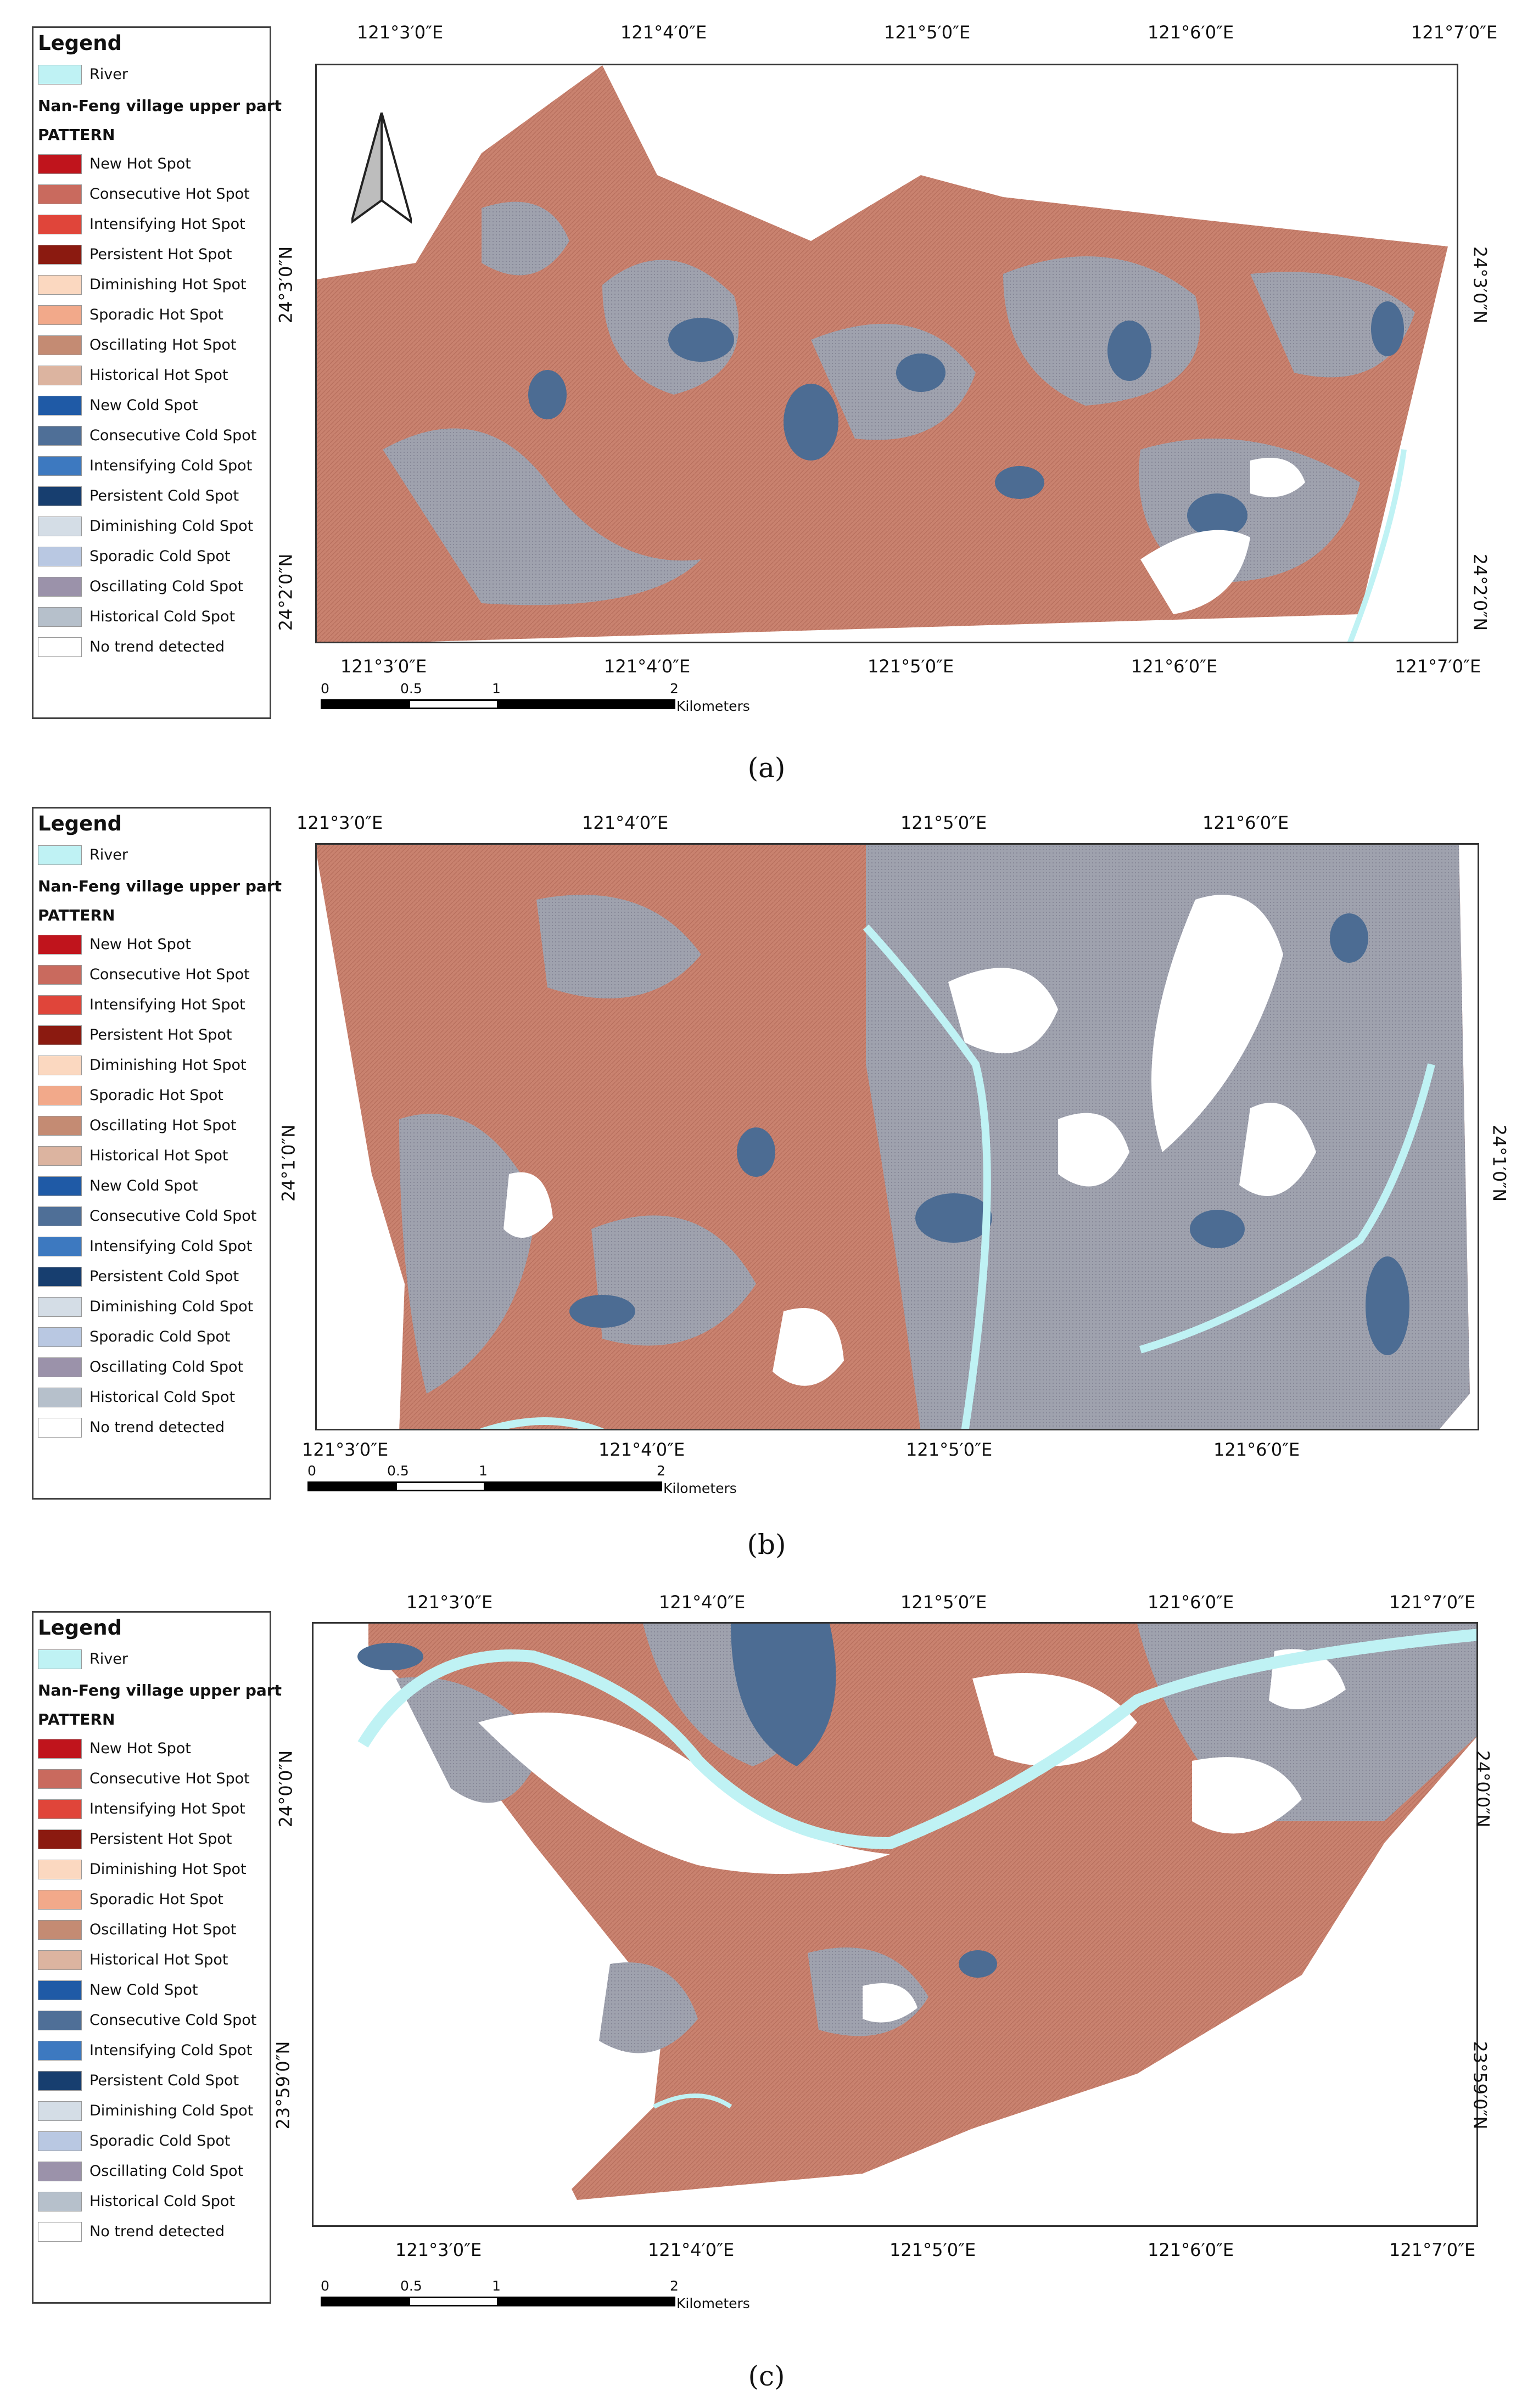 The image size is (1533, 2408). Describe the element at coordinates (160, 1839) in the screenshot. I see `legend-label: Persistent Hot Spot` at that location.